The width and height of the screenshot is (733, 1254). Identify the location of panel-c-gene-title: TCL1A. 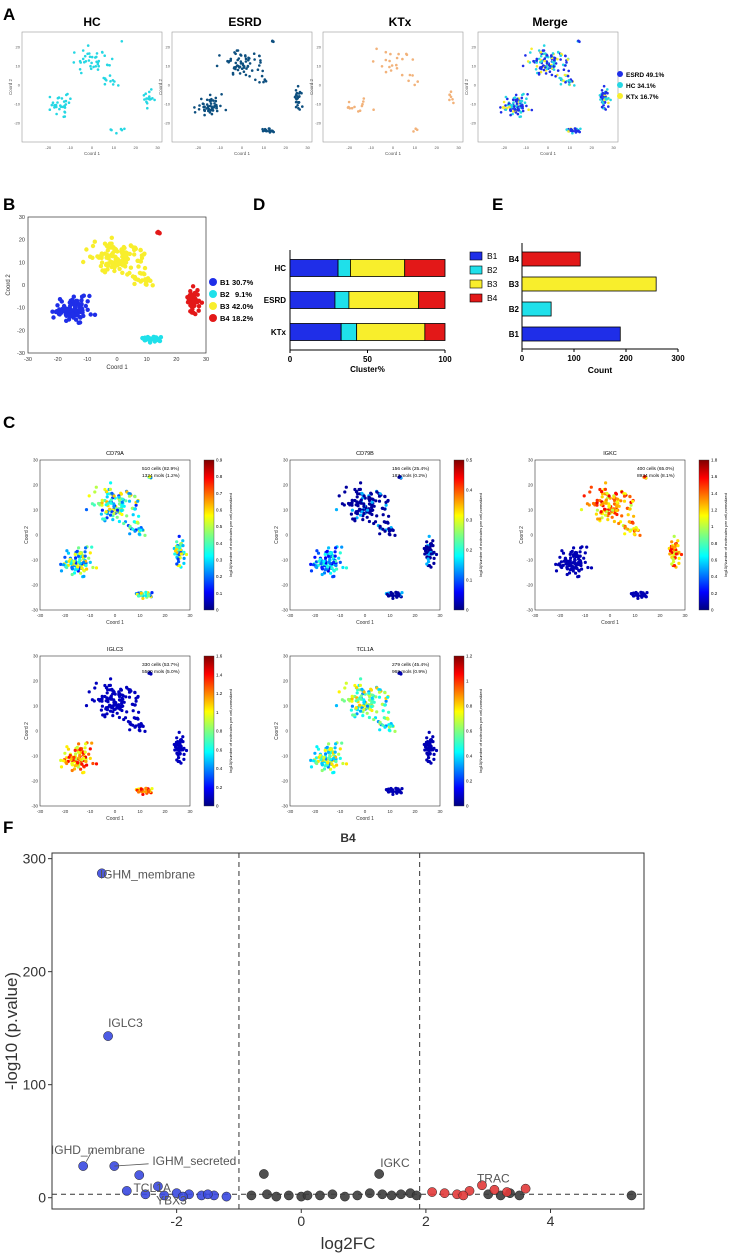
(364, 650).